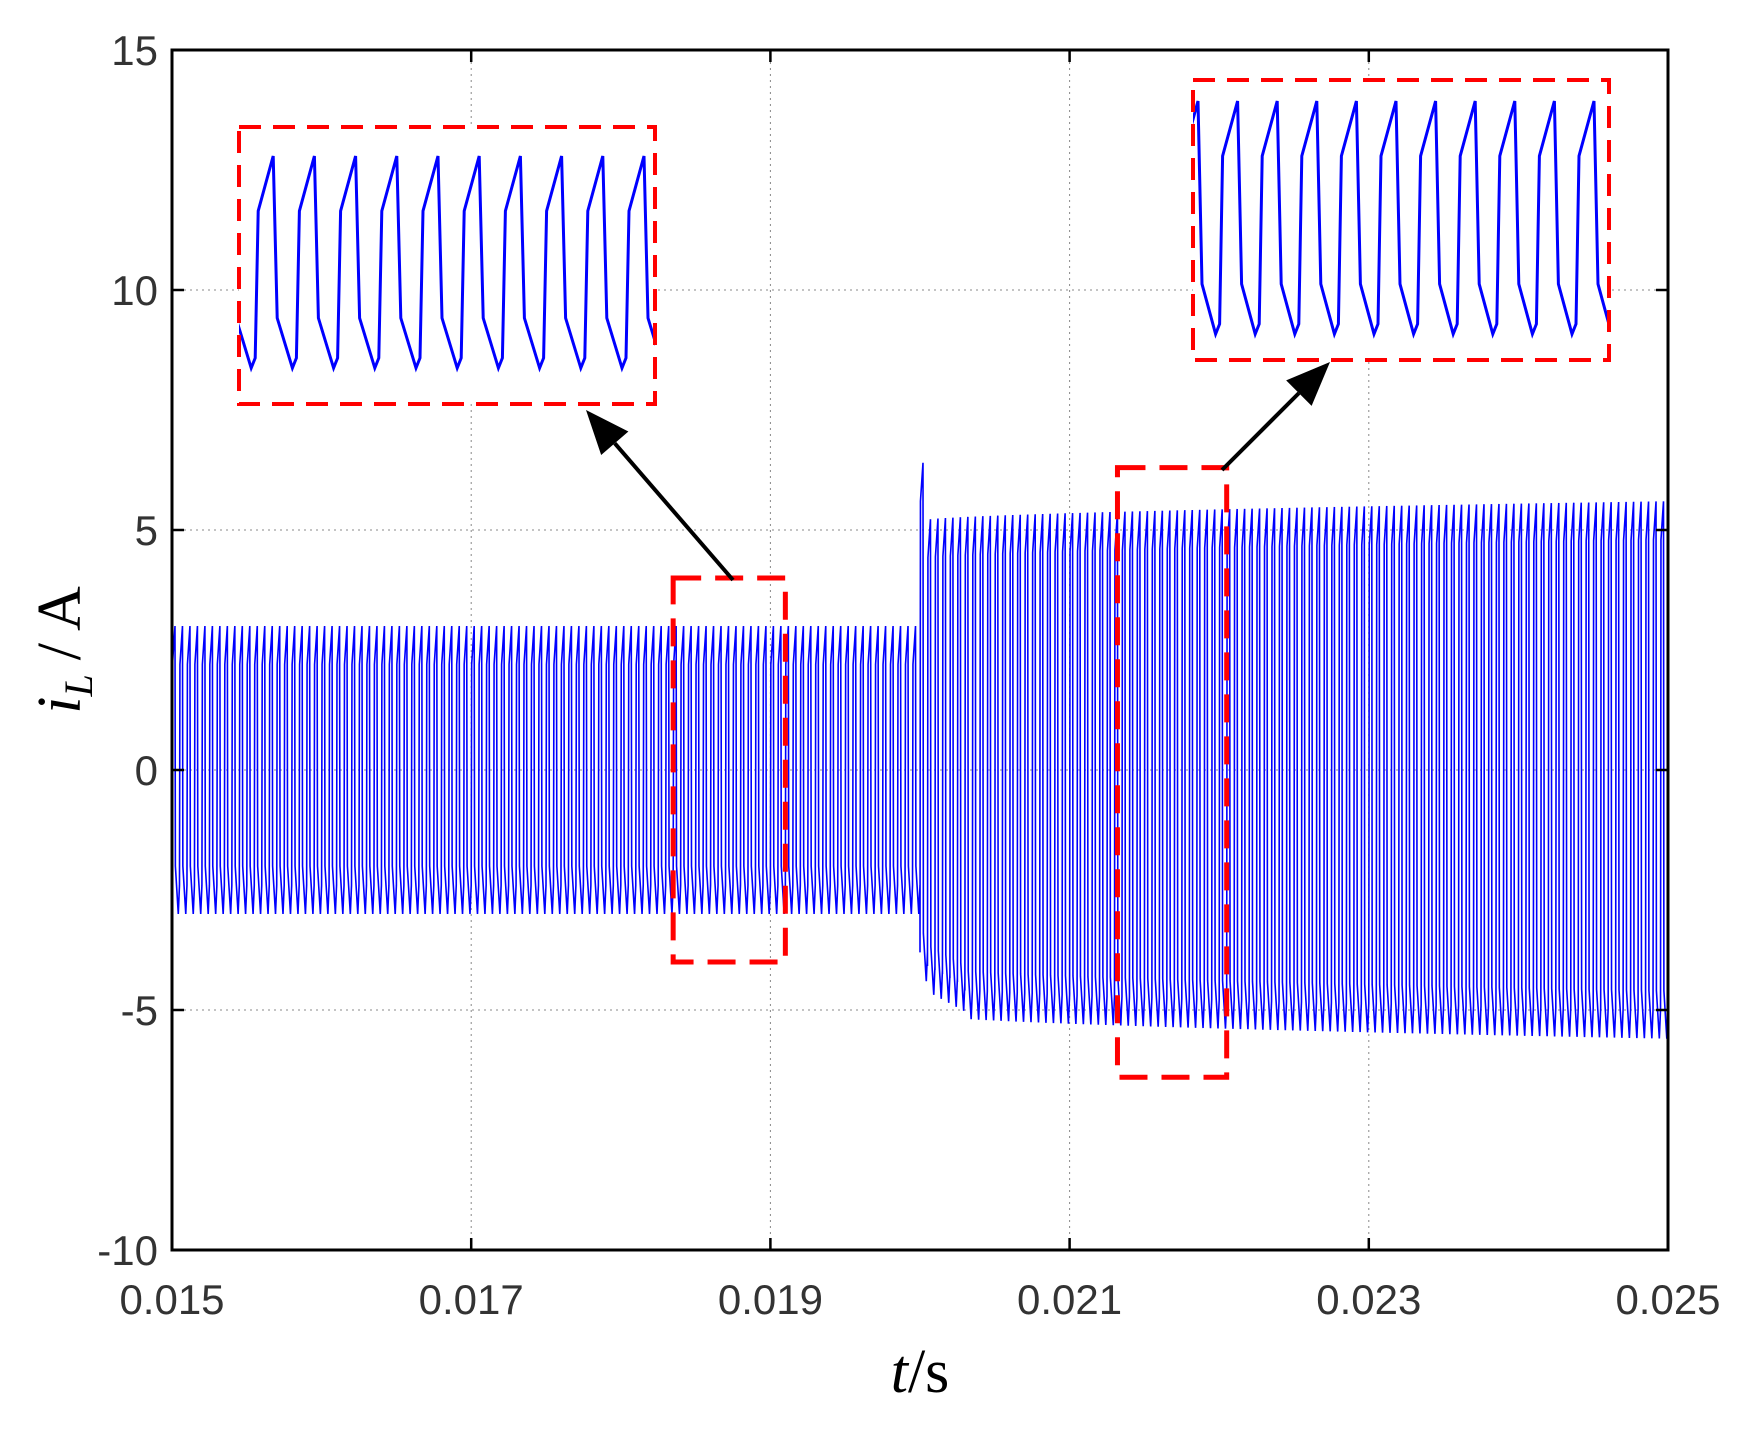  Describe the element at coordinates (919, 1299) in the screenshot. I see `x-tick-labels: 0.015 0.017 0.019 0.021 0.023 0.025` at that location.